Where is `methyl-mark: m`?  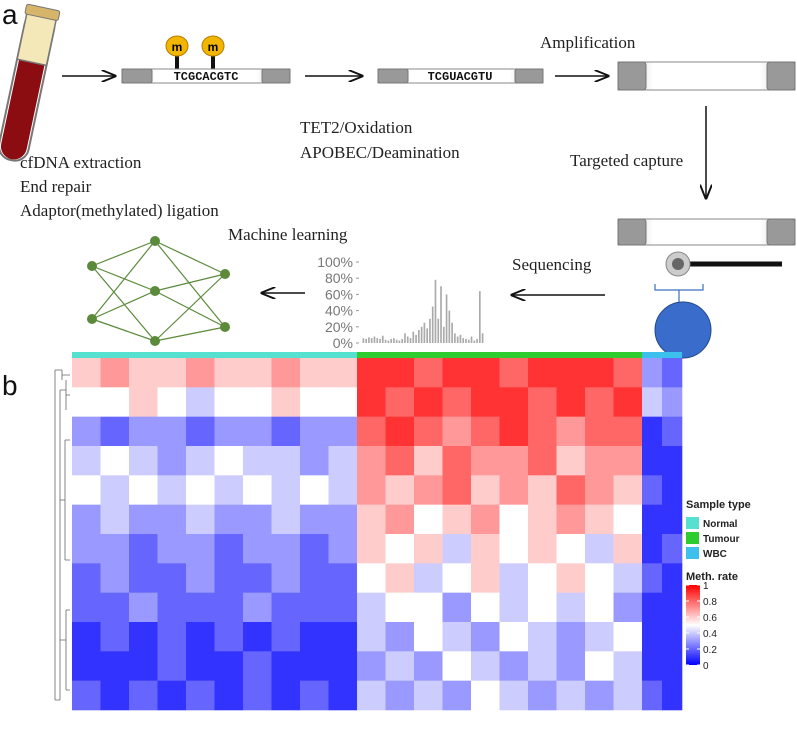
methyl-mark: m is located at coordinates (213, 47).